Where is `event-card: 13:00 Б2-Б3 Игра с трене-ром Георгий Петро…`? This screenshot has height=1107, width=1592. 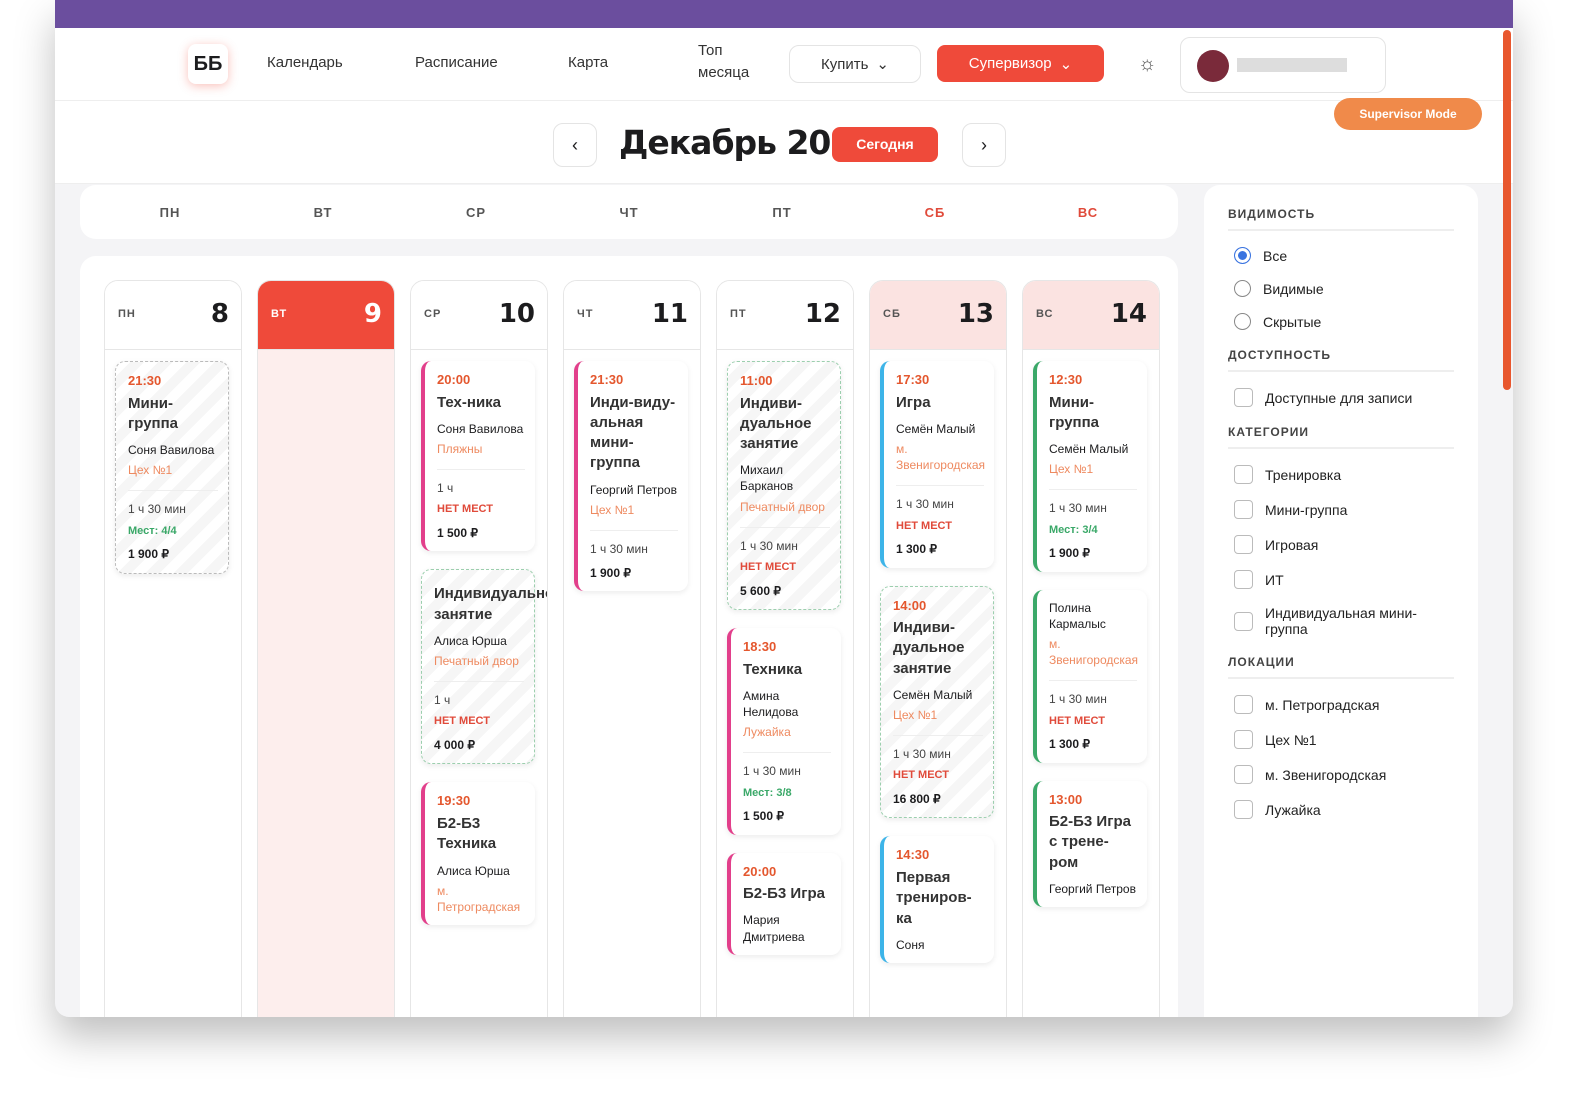 event-card: 13:00 Б2-Б3 Игра с трене-ром Георгий Петро… is located at coordinates (1090, 844).